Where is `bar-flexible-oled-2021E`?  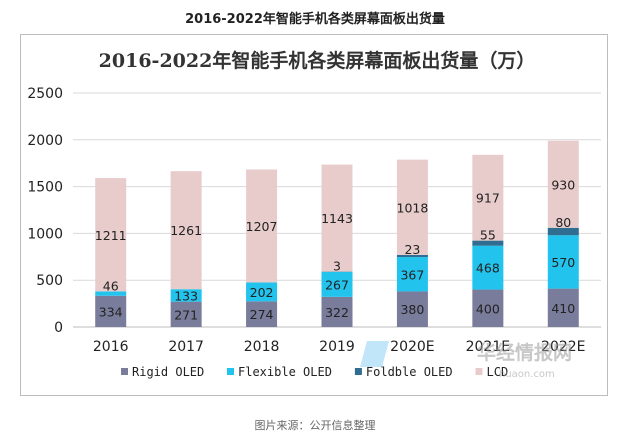 bar-flexible-oled-2021E is located at coordinates (488, 267).